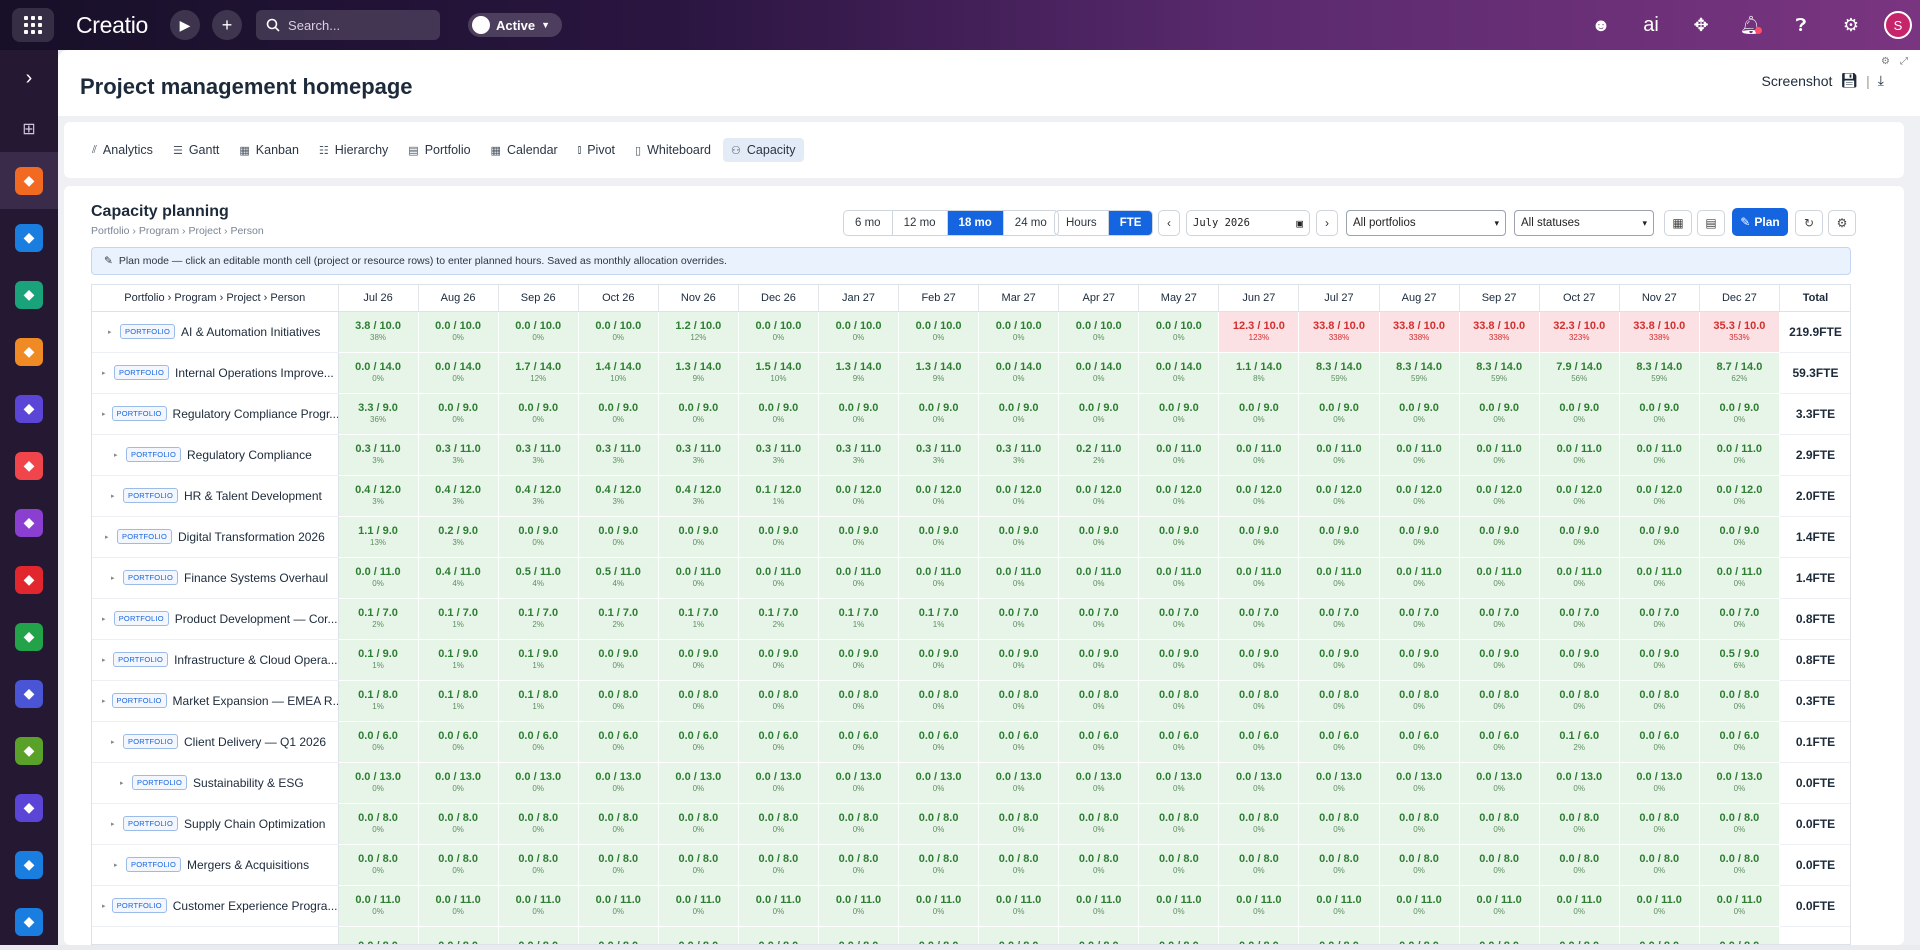 The width and height of the screenshot is (1920, 950). Describe the element at coordinates (618, 496) in the screenshot. I see `allocation-cell: 0.4 / 12.0 3%` at that location.